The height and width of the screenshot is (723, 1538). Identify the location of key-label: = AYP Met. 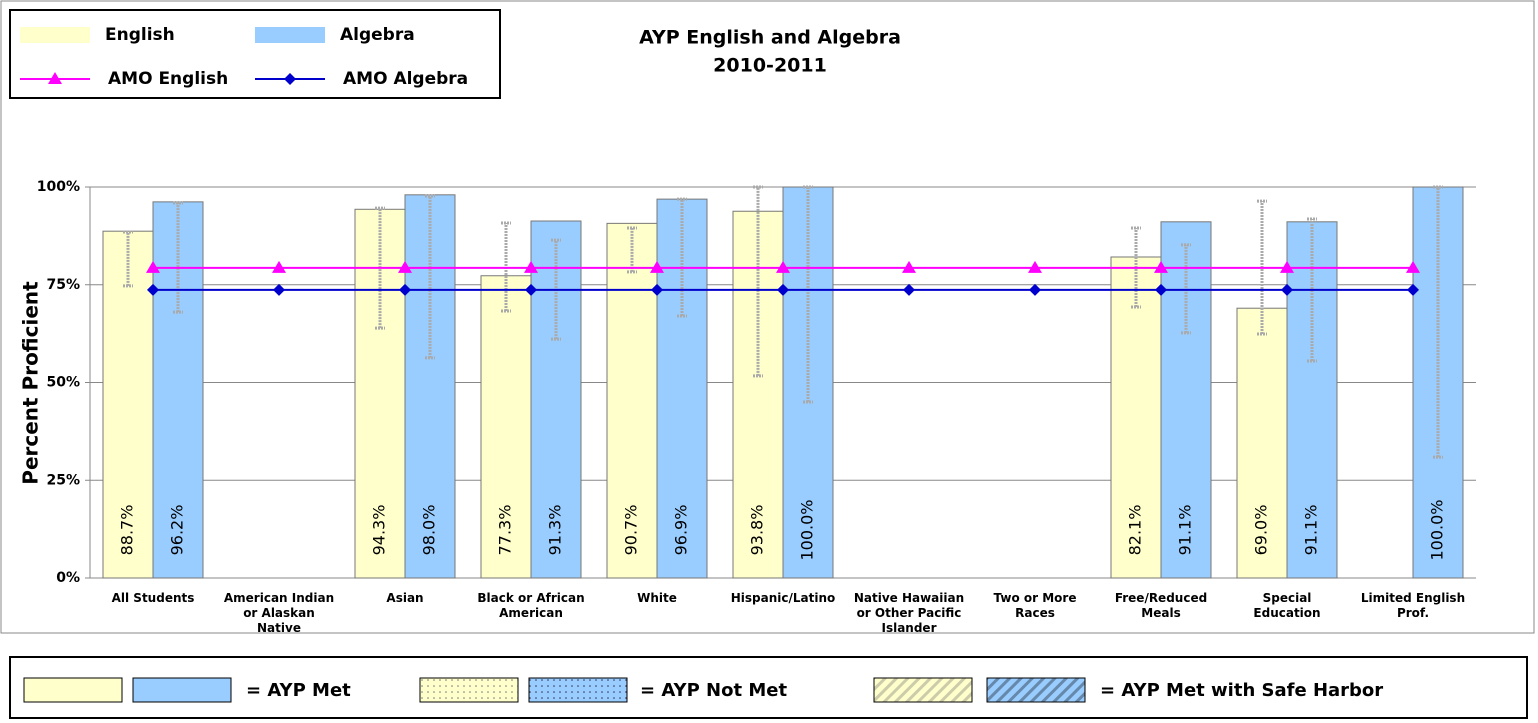
(298, 690).